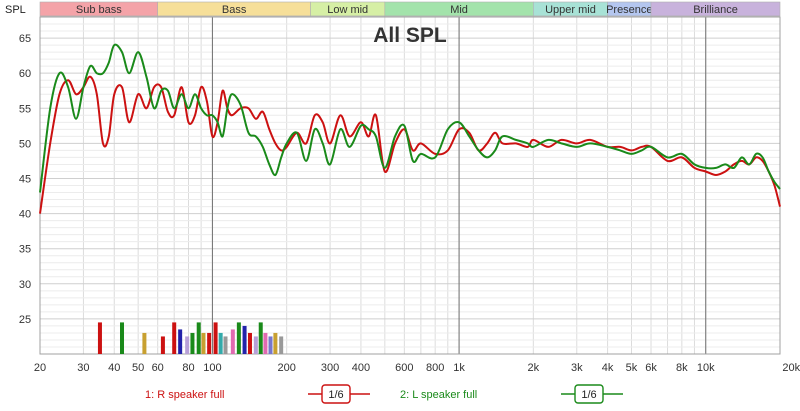  I want to click on x-tick-label: 300, so click(330, 368).